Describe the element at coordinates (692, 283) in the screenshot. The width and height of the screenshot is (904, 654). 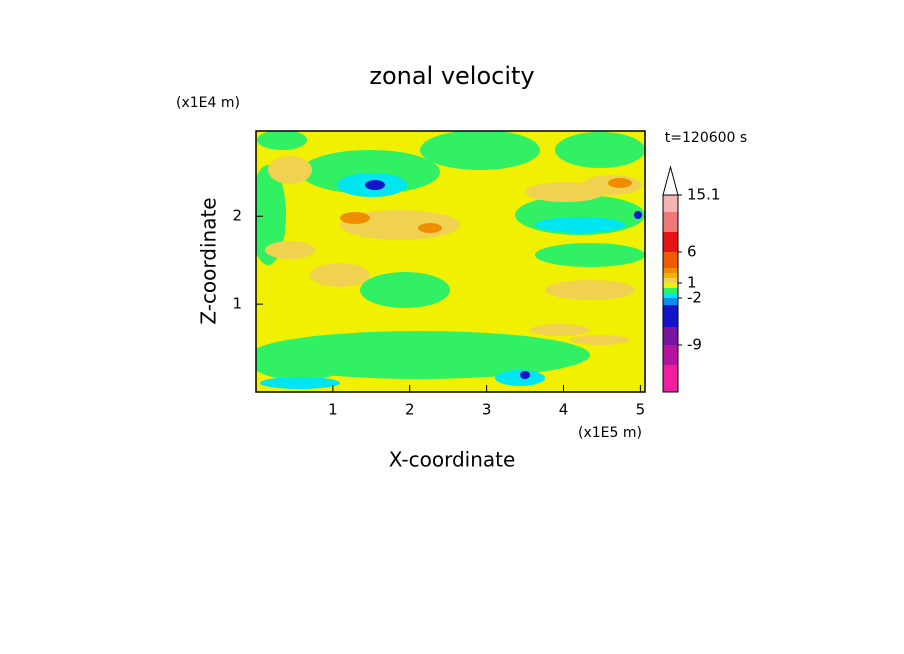
I see `colorbar-tick-label: 1` at that location.